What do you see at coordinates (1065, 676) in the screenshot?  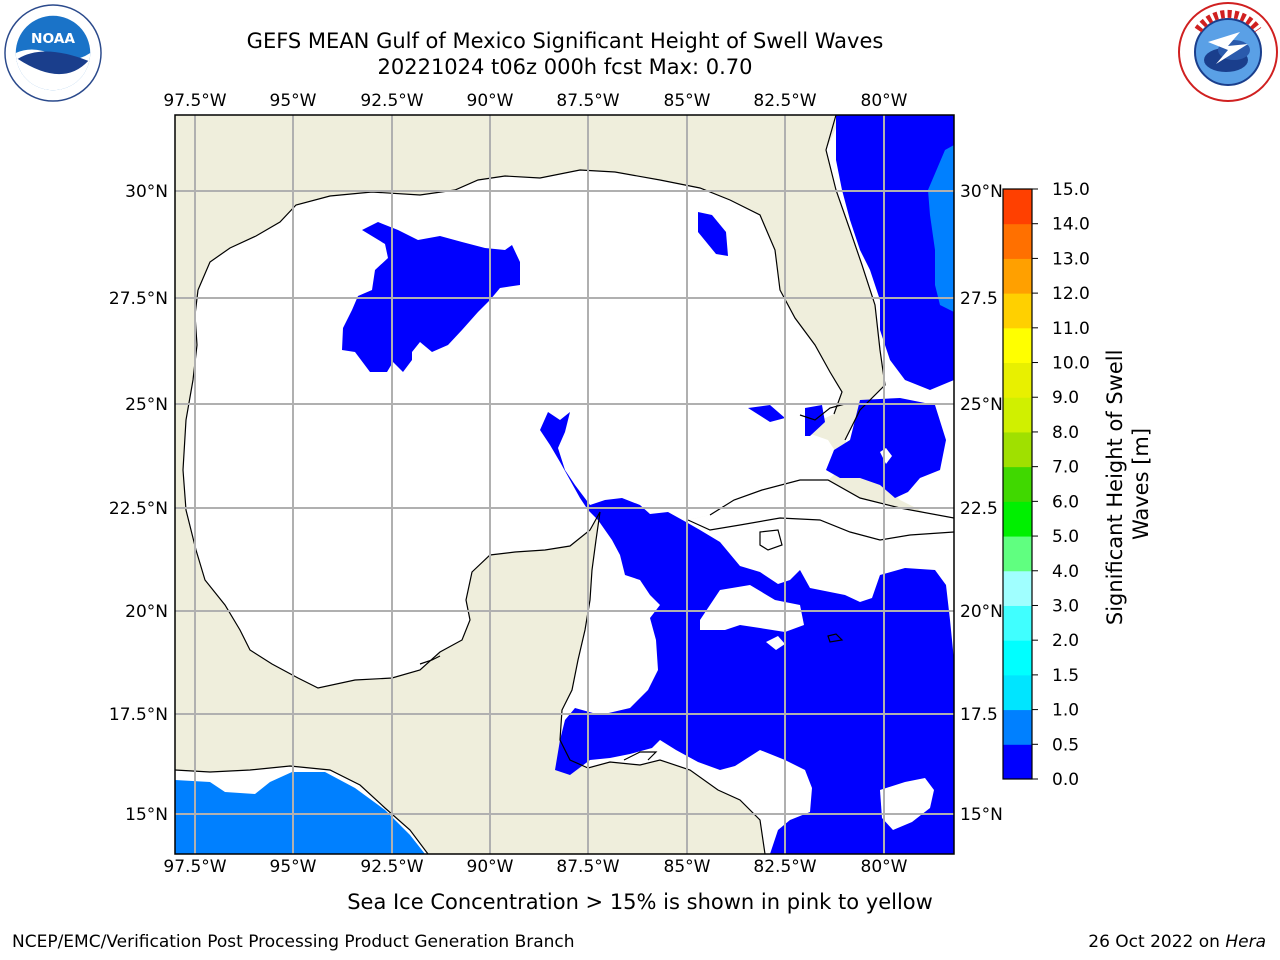 I see `colorbar-tick-label: 1.5` at bounding box center [1065, 676].